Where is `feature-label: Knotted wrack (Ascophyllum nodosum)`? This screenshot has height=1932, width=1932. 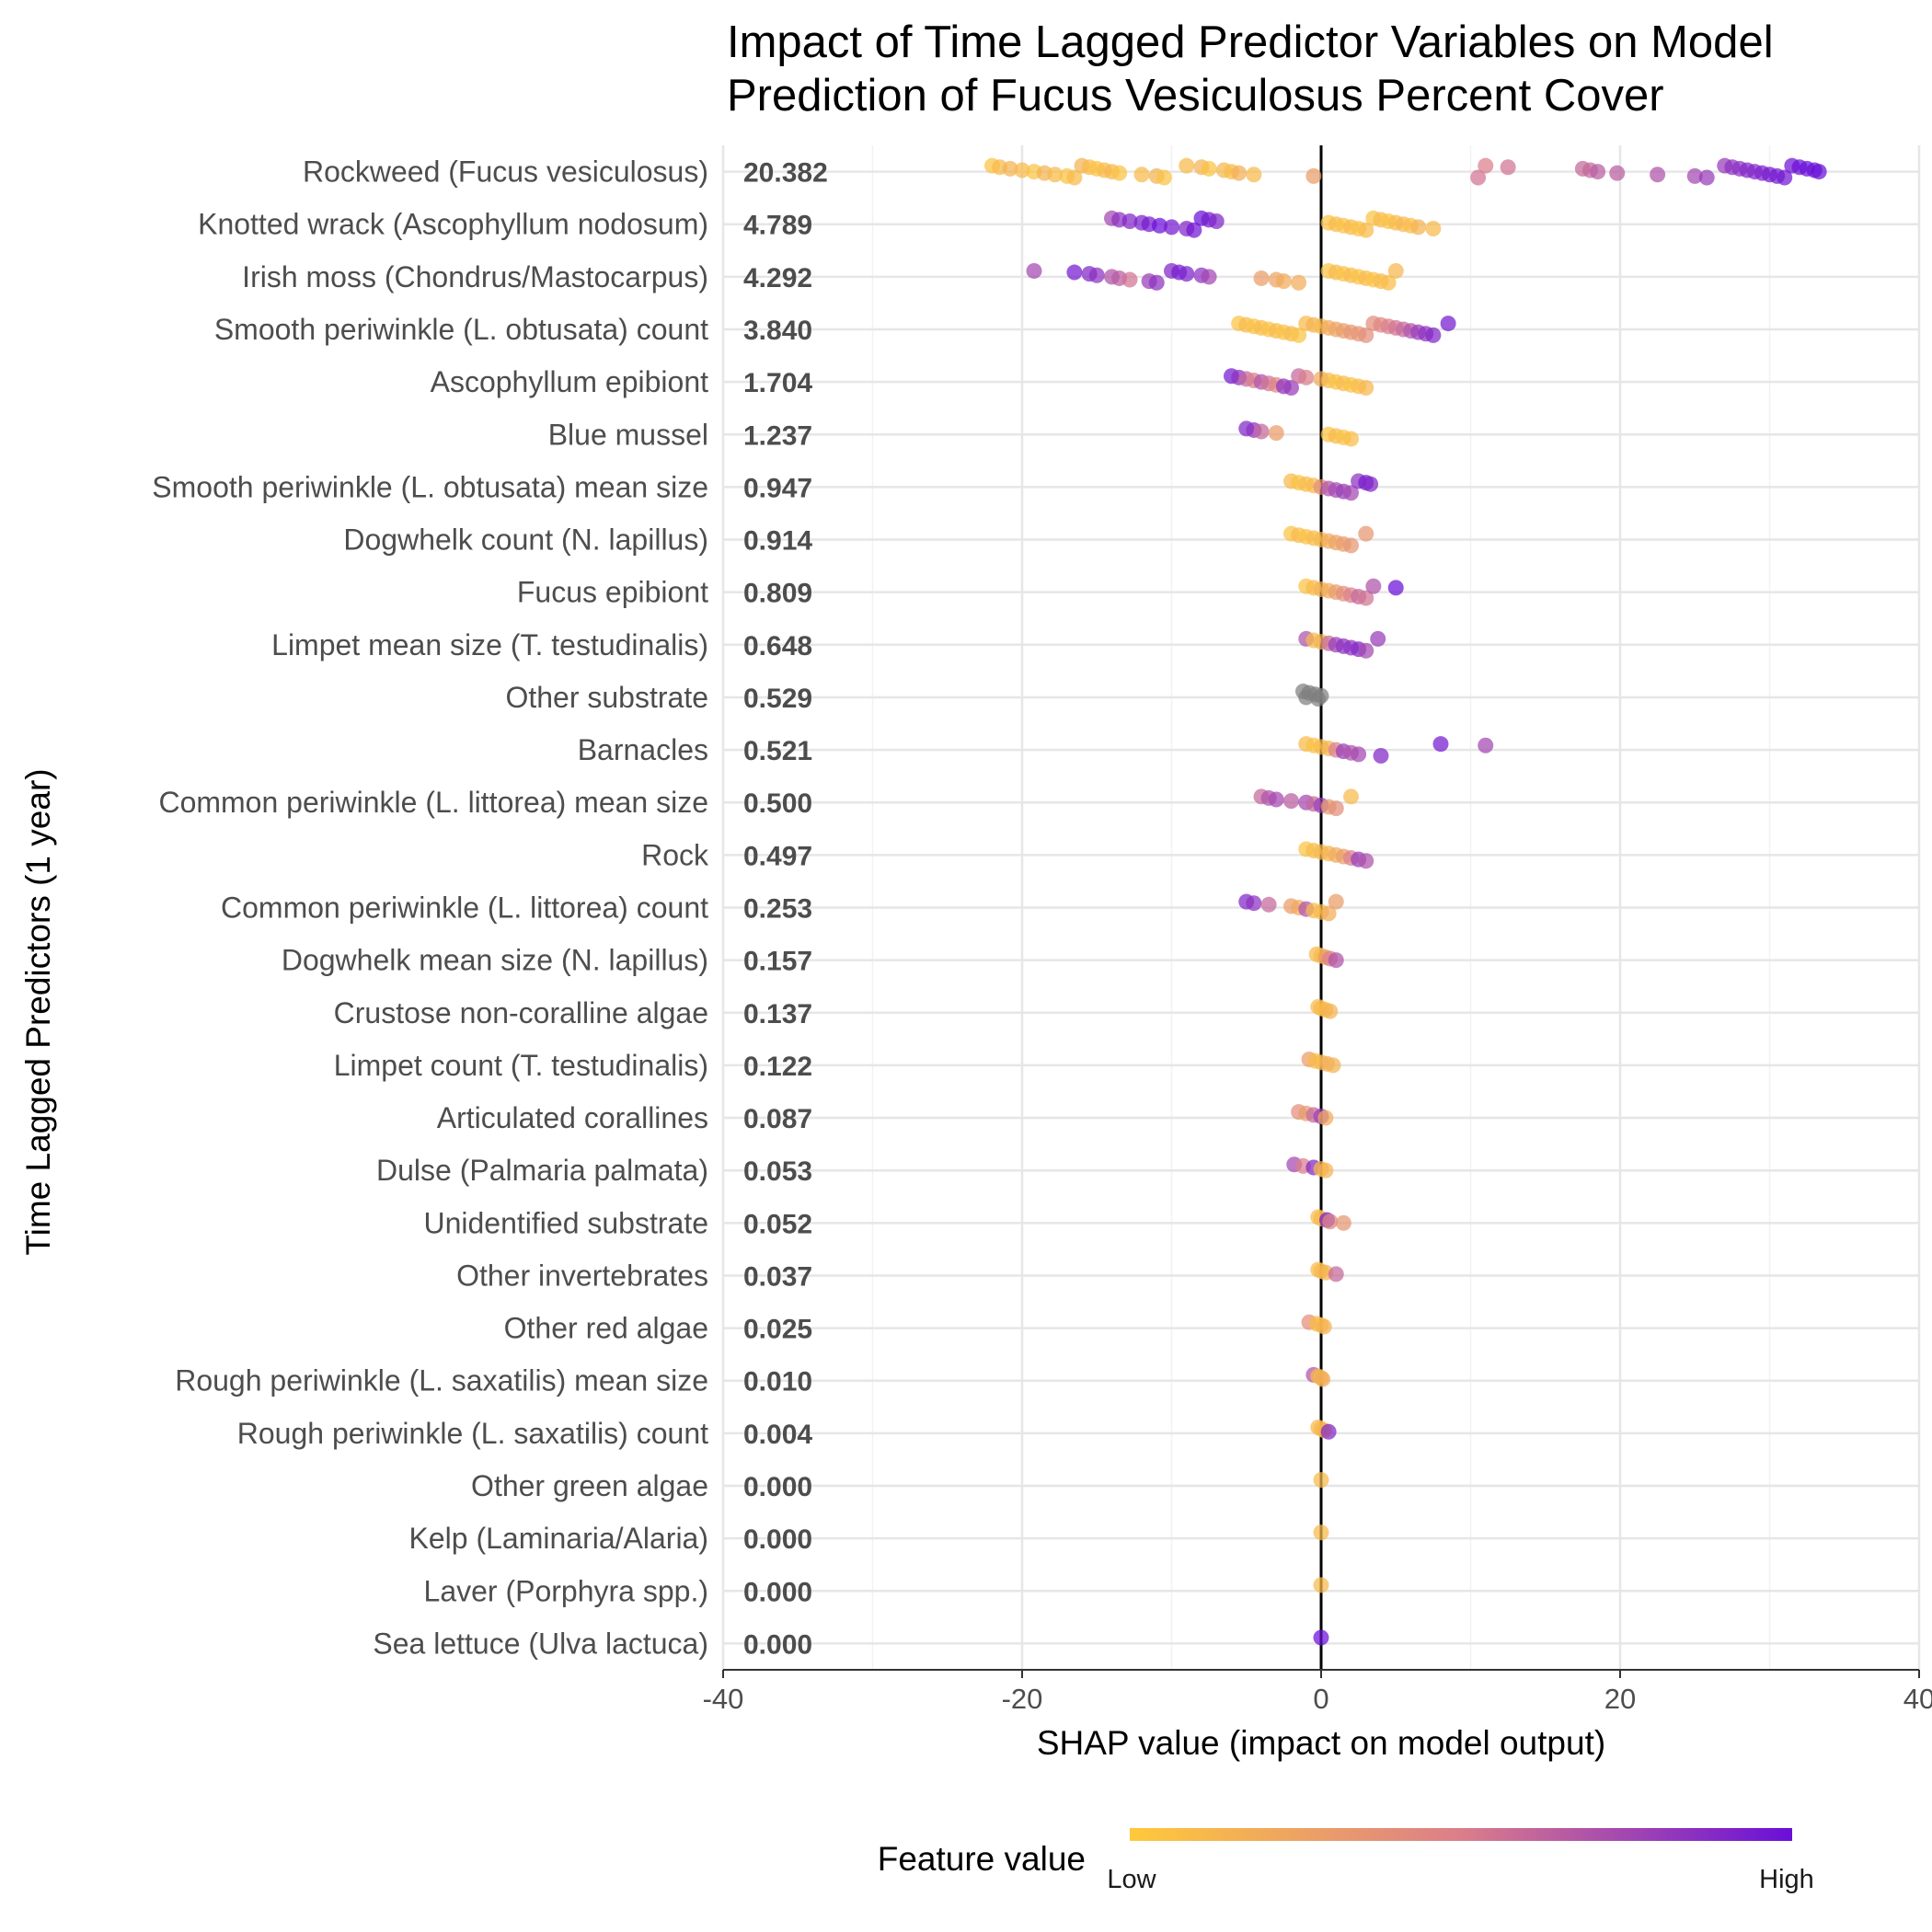 feature-label: Knotted wrack (Ascophyllum nodosum) is located at coordinates (453, 224).